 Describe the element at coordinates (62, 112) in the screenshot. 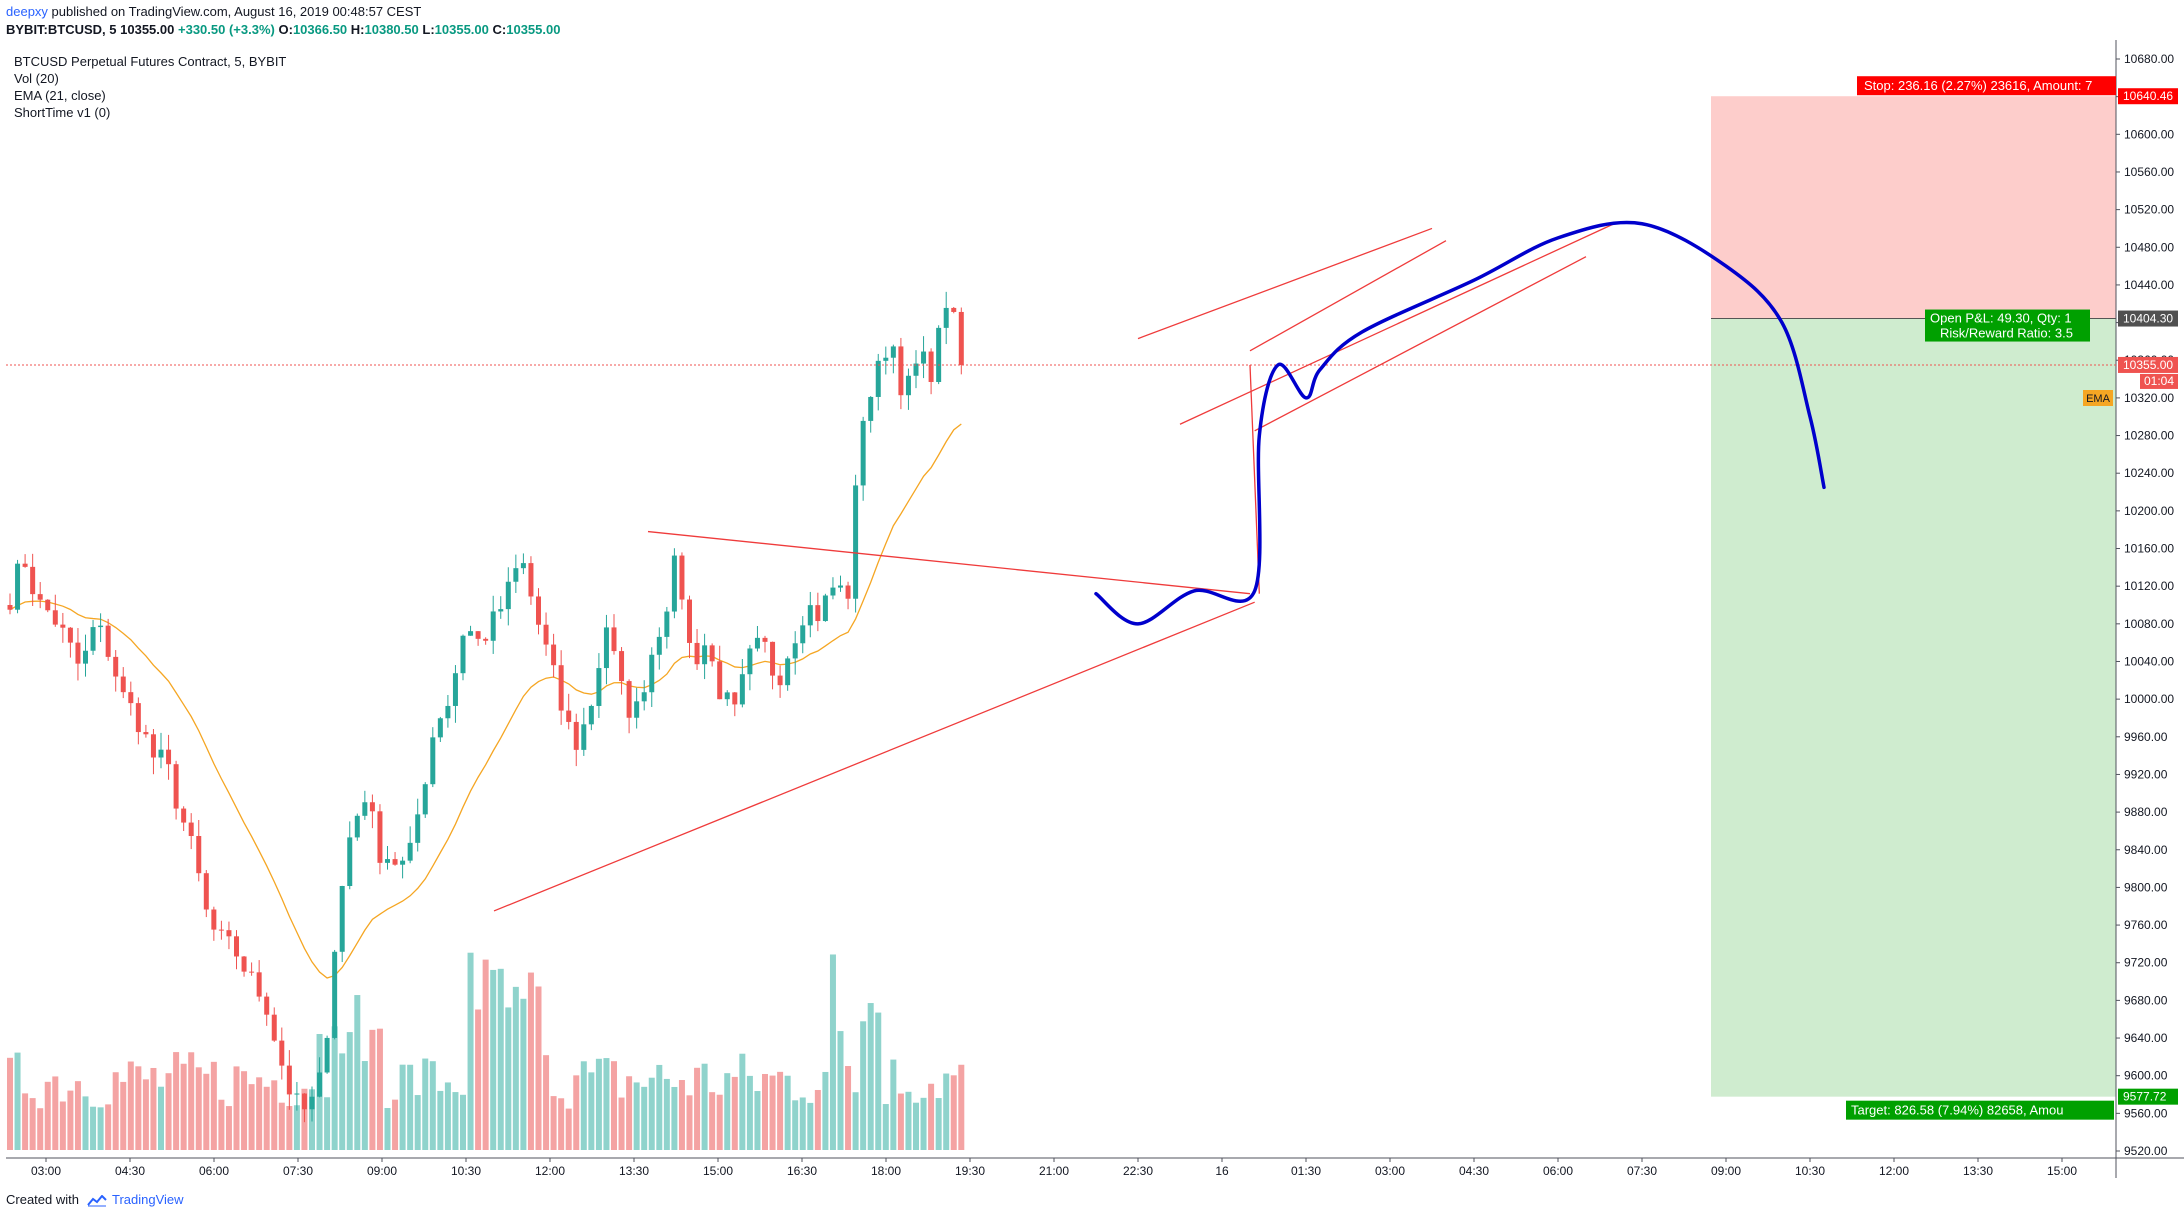

I see `legend-shorttime: ShortTime v1 (0)` at that location.